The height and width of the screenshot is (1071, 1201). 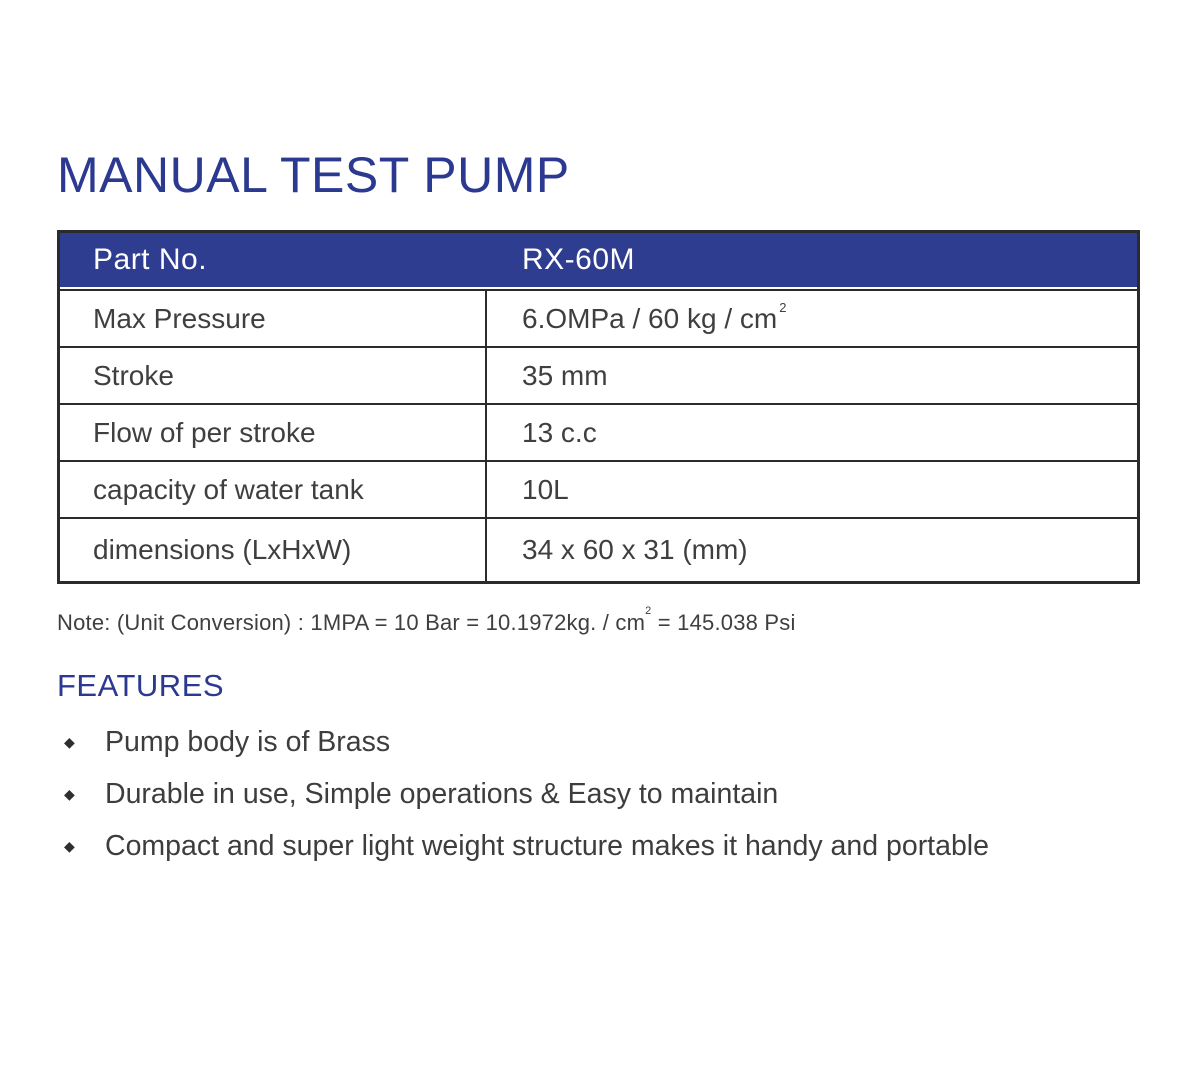 What do you see at coordinates (579, 259) in the screenshot?
I see `header-part-no-value: RX-60M` at bounding box center [579, 259].